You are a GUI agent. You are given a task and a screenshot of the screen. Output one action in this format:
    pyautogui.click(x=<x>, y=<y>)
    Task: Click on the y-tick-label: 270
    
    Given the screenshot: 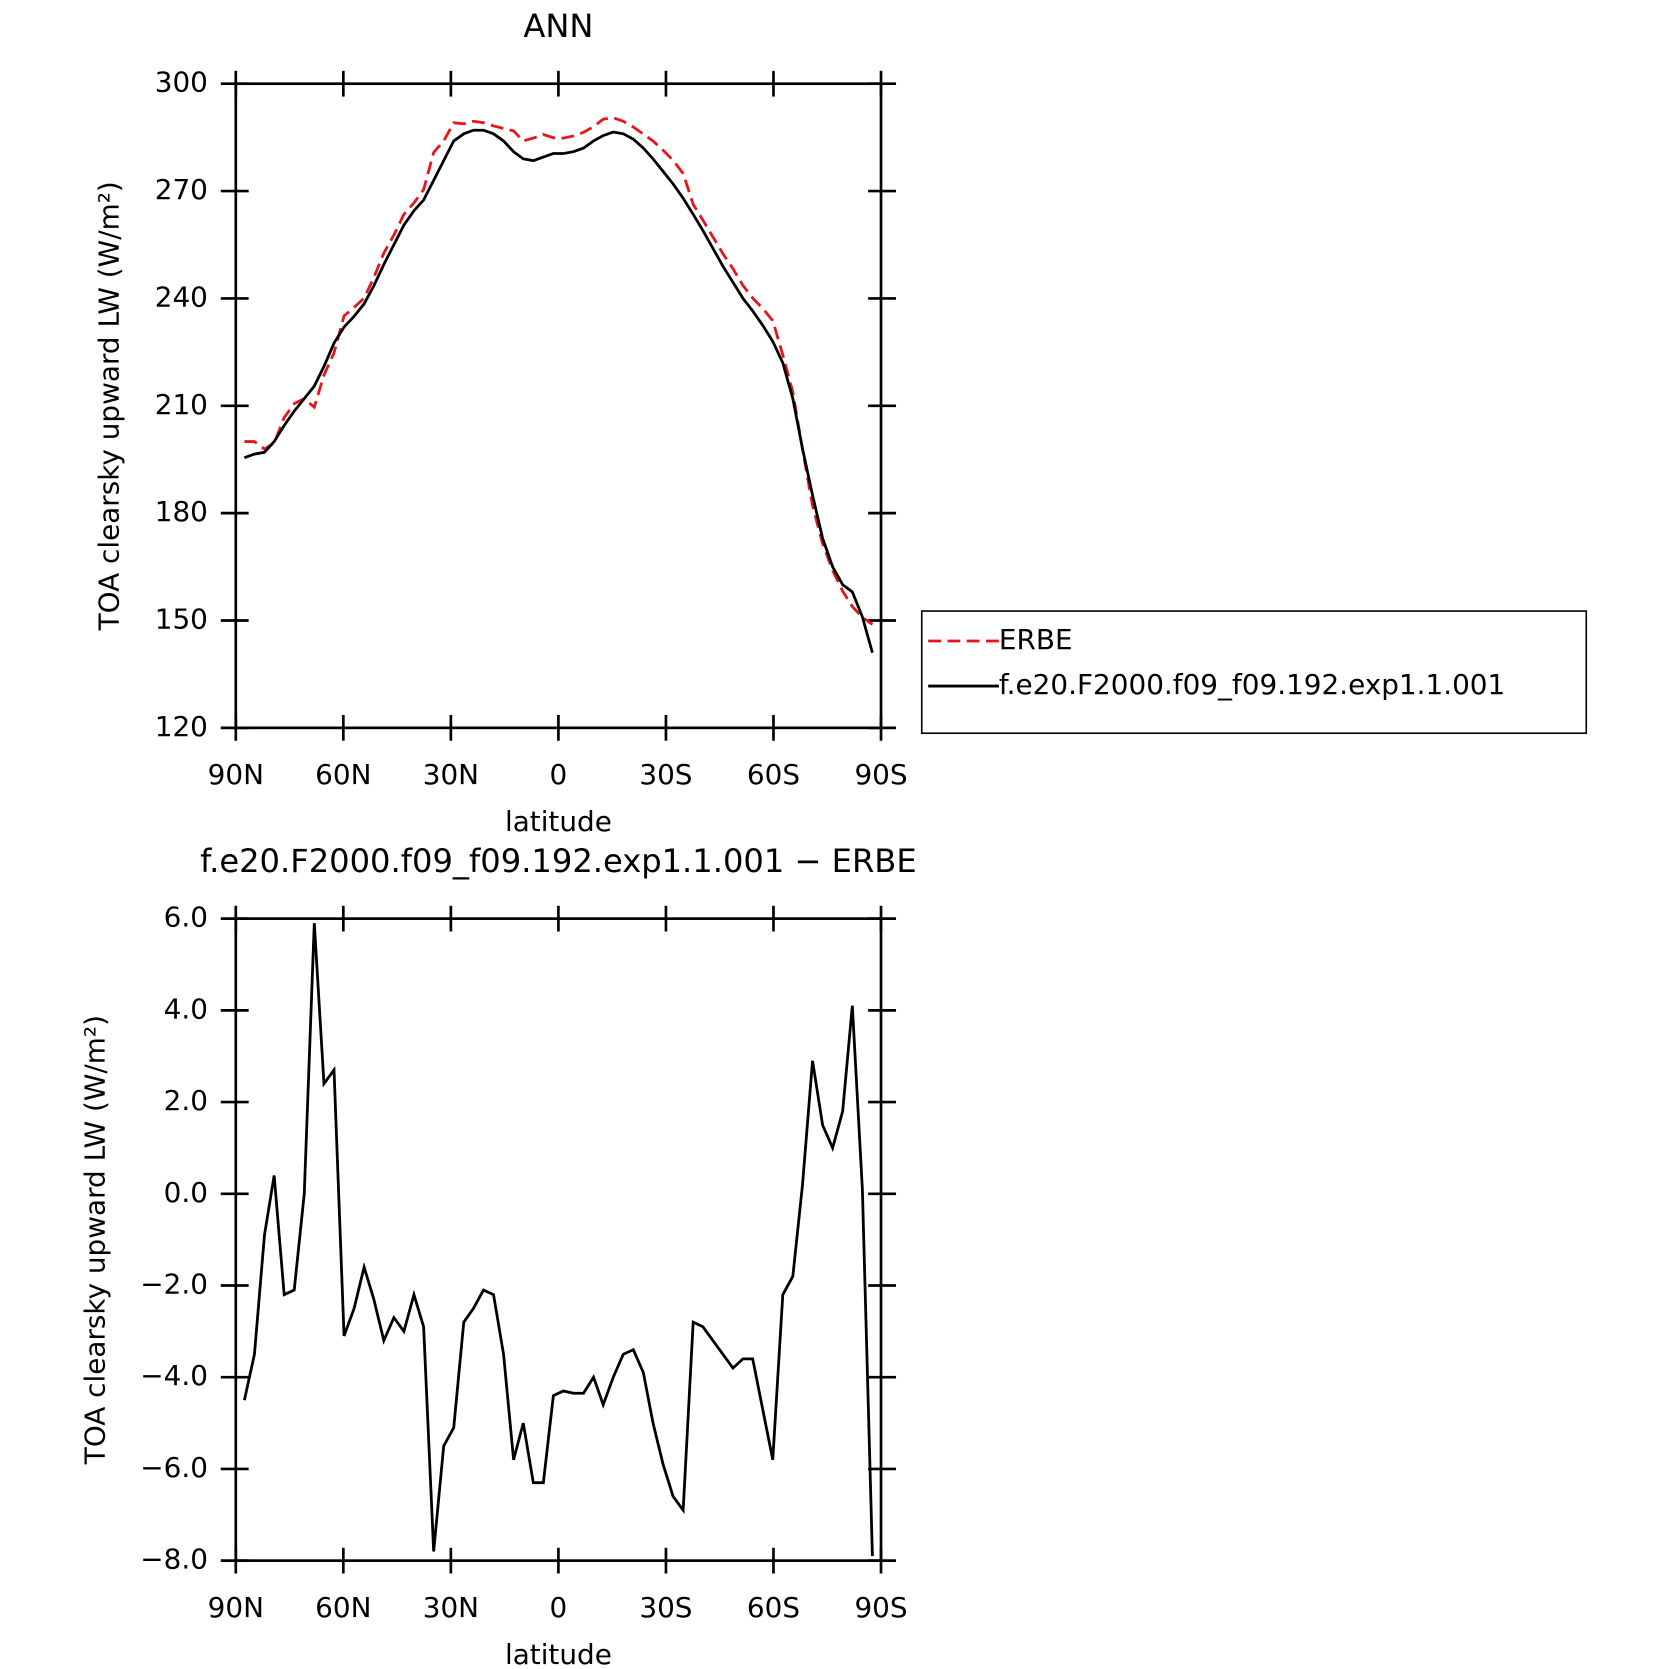 What is the action you would take?
    pyautogui.click(x=181, y=189)
    